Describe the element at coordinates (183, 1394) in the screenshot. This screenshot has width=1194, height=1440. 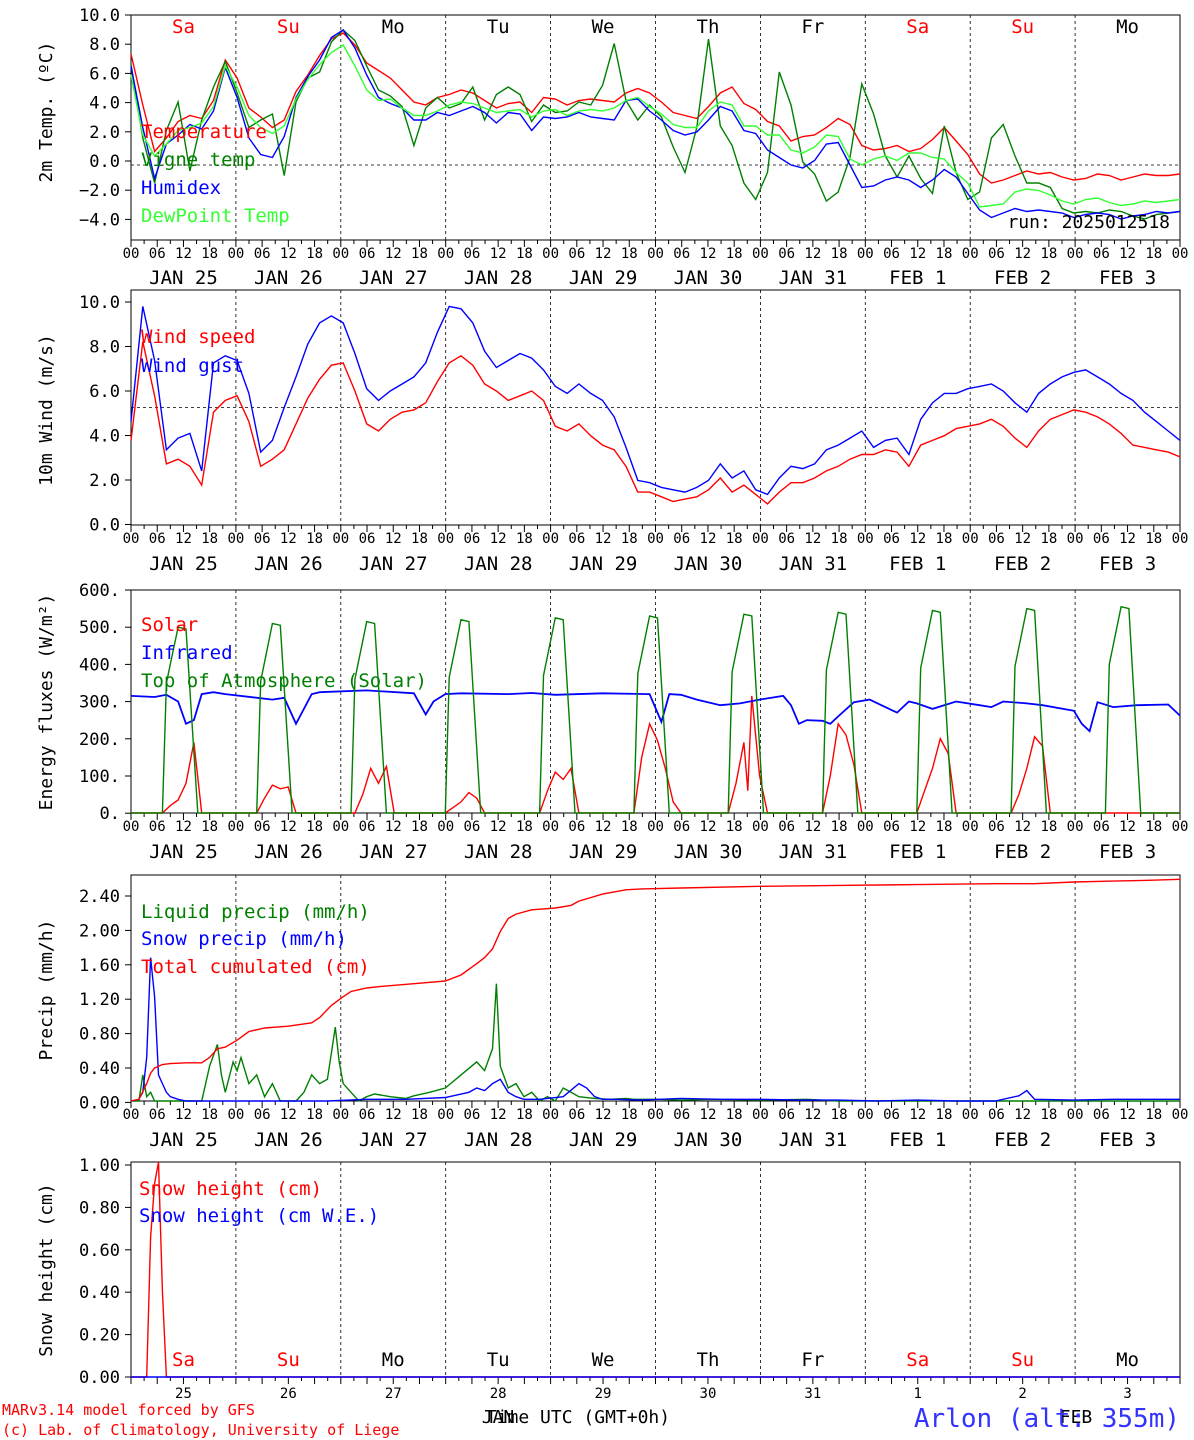
I see `day-number-label: 25` at that location.